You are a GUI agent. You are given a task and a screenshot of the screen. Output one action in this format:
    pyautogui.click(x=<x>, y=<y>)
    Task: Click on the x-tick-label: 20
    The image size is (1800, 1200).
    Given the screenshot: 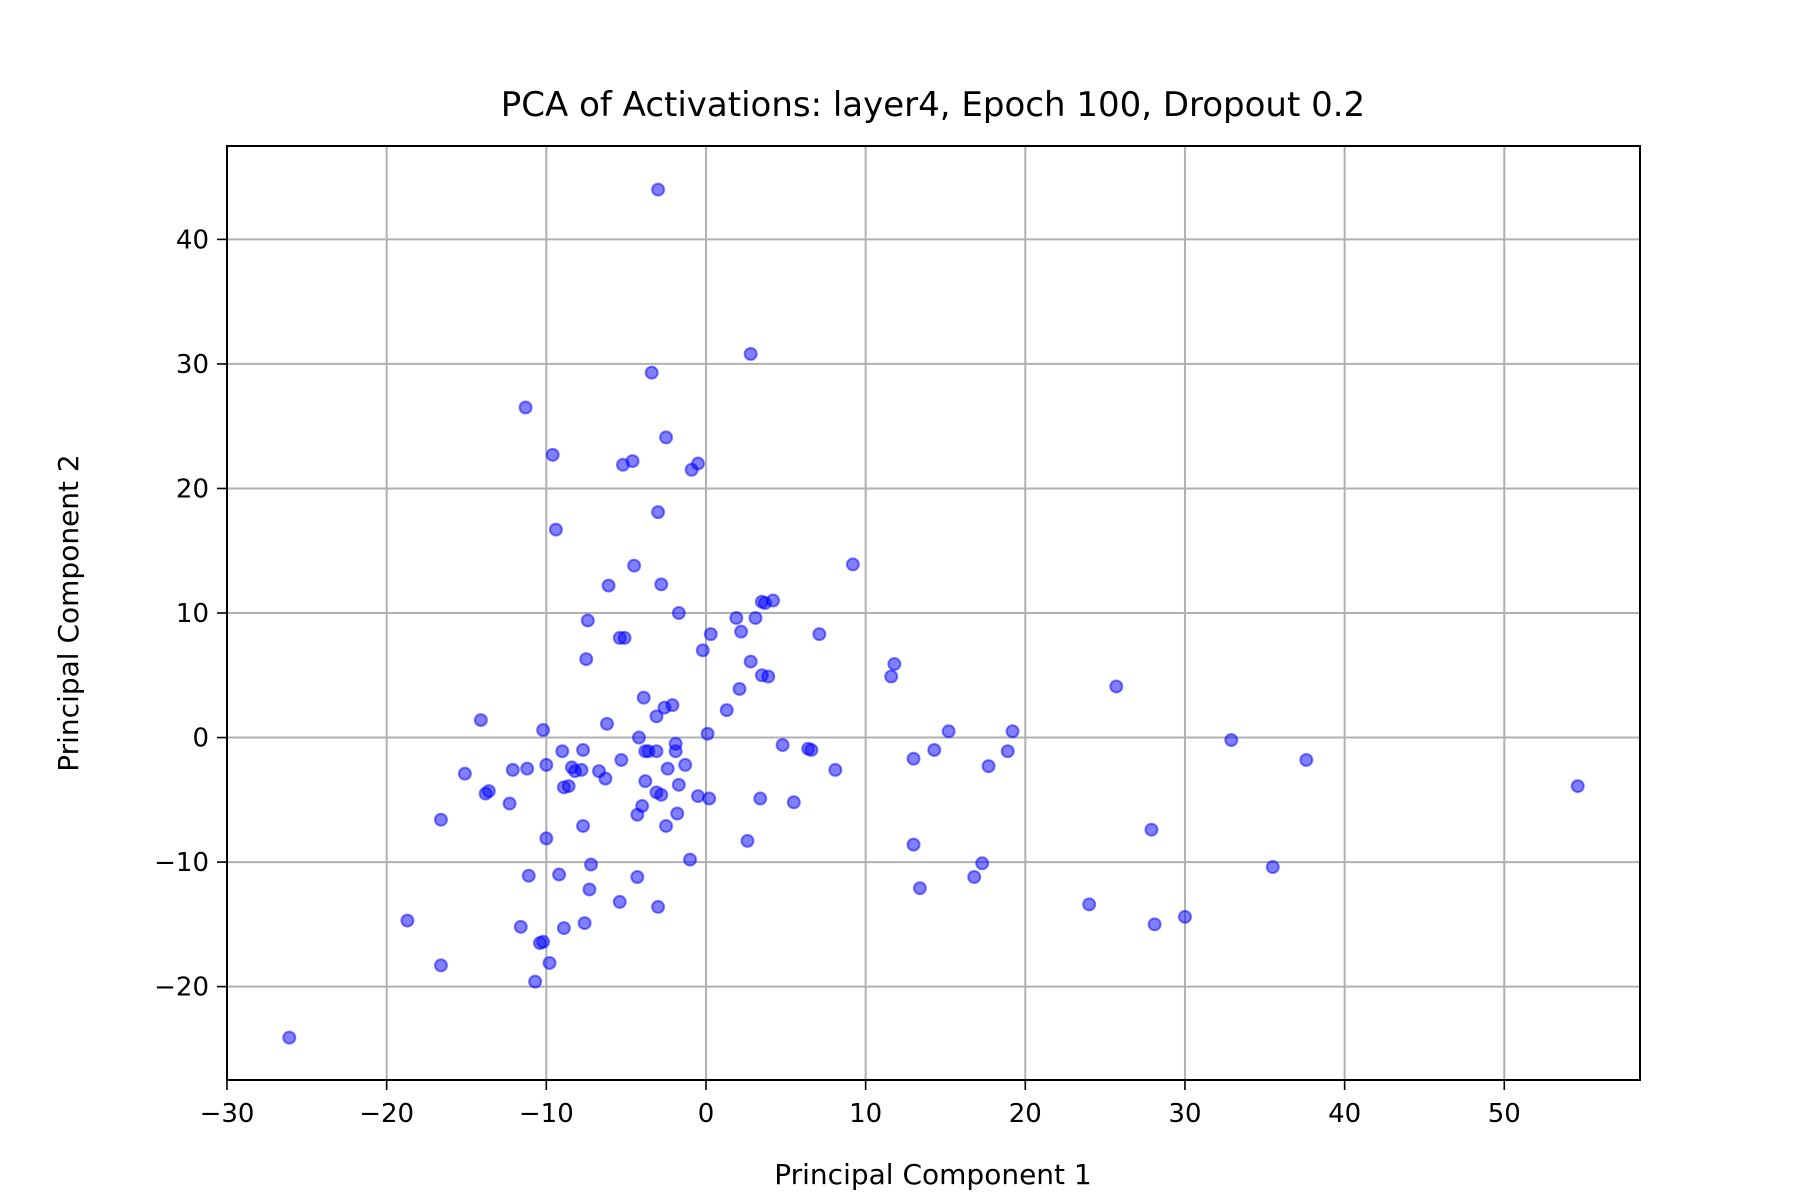 What is the action you would take?
    pyautogui.click(x=1025, y=1114)
    